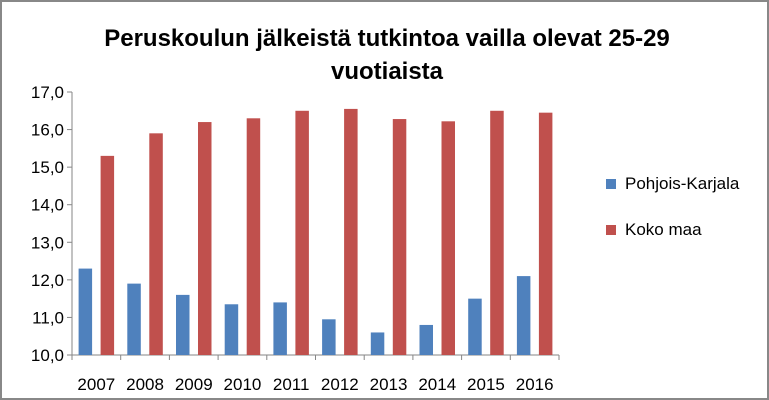 Image resolution: width=769 pixels, height=400 pixels. I want to click on y-tick-label: 10,0, so click(47, 355).